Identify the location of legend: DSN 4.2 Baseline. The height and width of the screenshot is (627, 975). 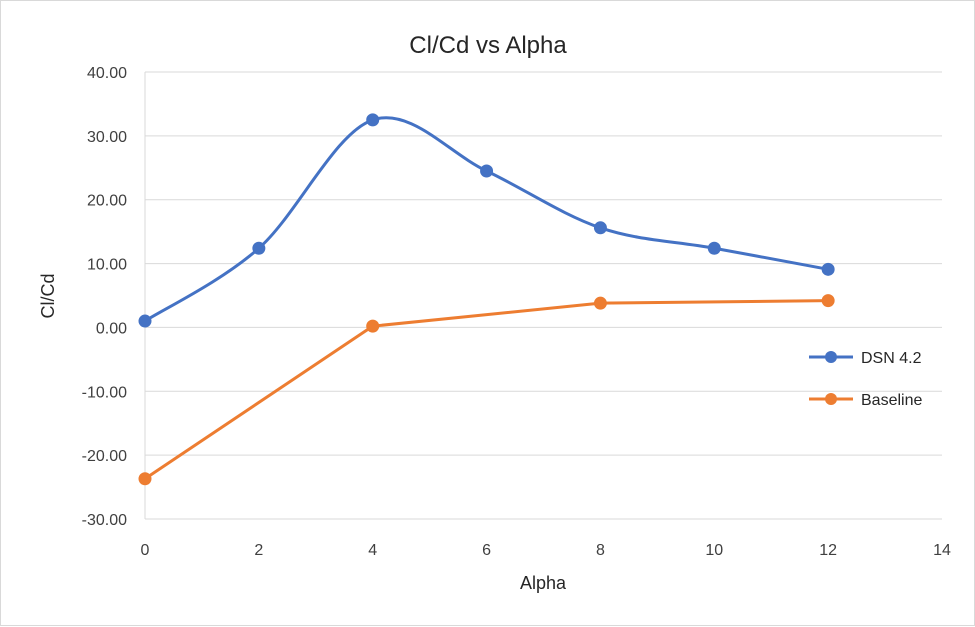
(865, 379).